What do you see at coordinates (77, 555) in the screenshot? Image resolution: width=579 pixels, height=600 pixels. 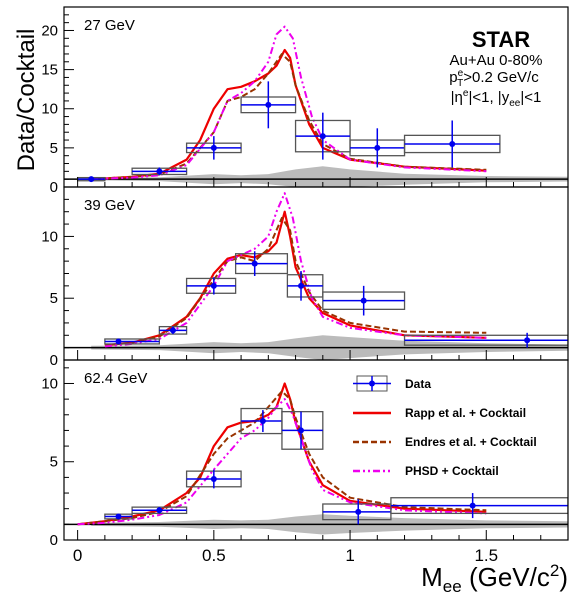 I see `x-tick-label: 0` at bounding box center [77, 555].